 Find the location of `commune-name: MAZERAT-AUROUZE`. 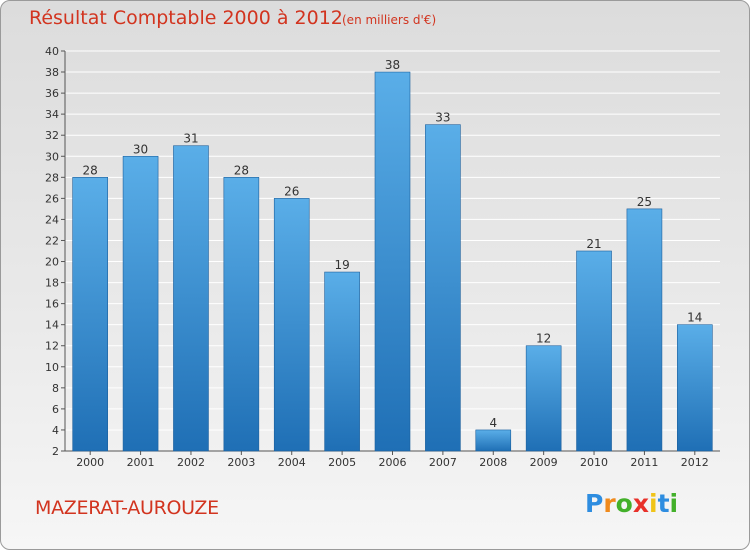

commune-name: MAZERAT-AUROUZE is located at coordinates (127, 508).